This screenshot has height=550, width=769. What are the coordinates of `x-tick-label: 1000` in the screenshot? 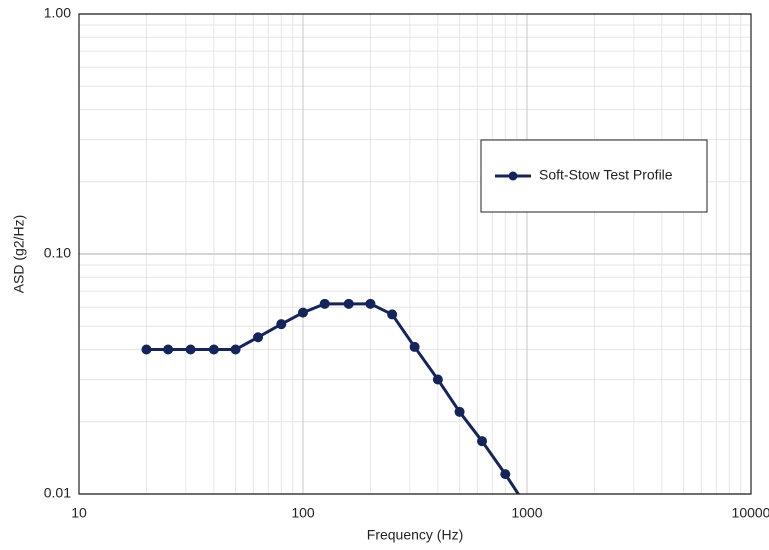 It's located at (526, 513).